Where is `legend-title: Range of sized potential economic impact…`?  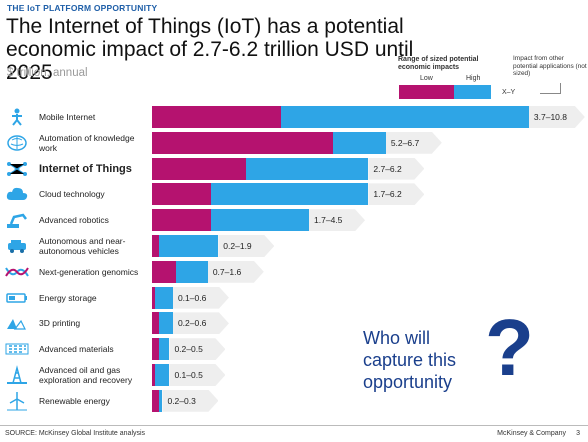 legend-title: Range of sized potential economic impact… is located at coordinates (438, 63).